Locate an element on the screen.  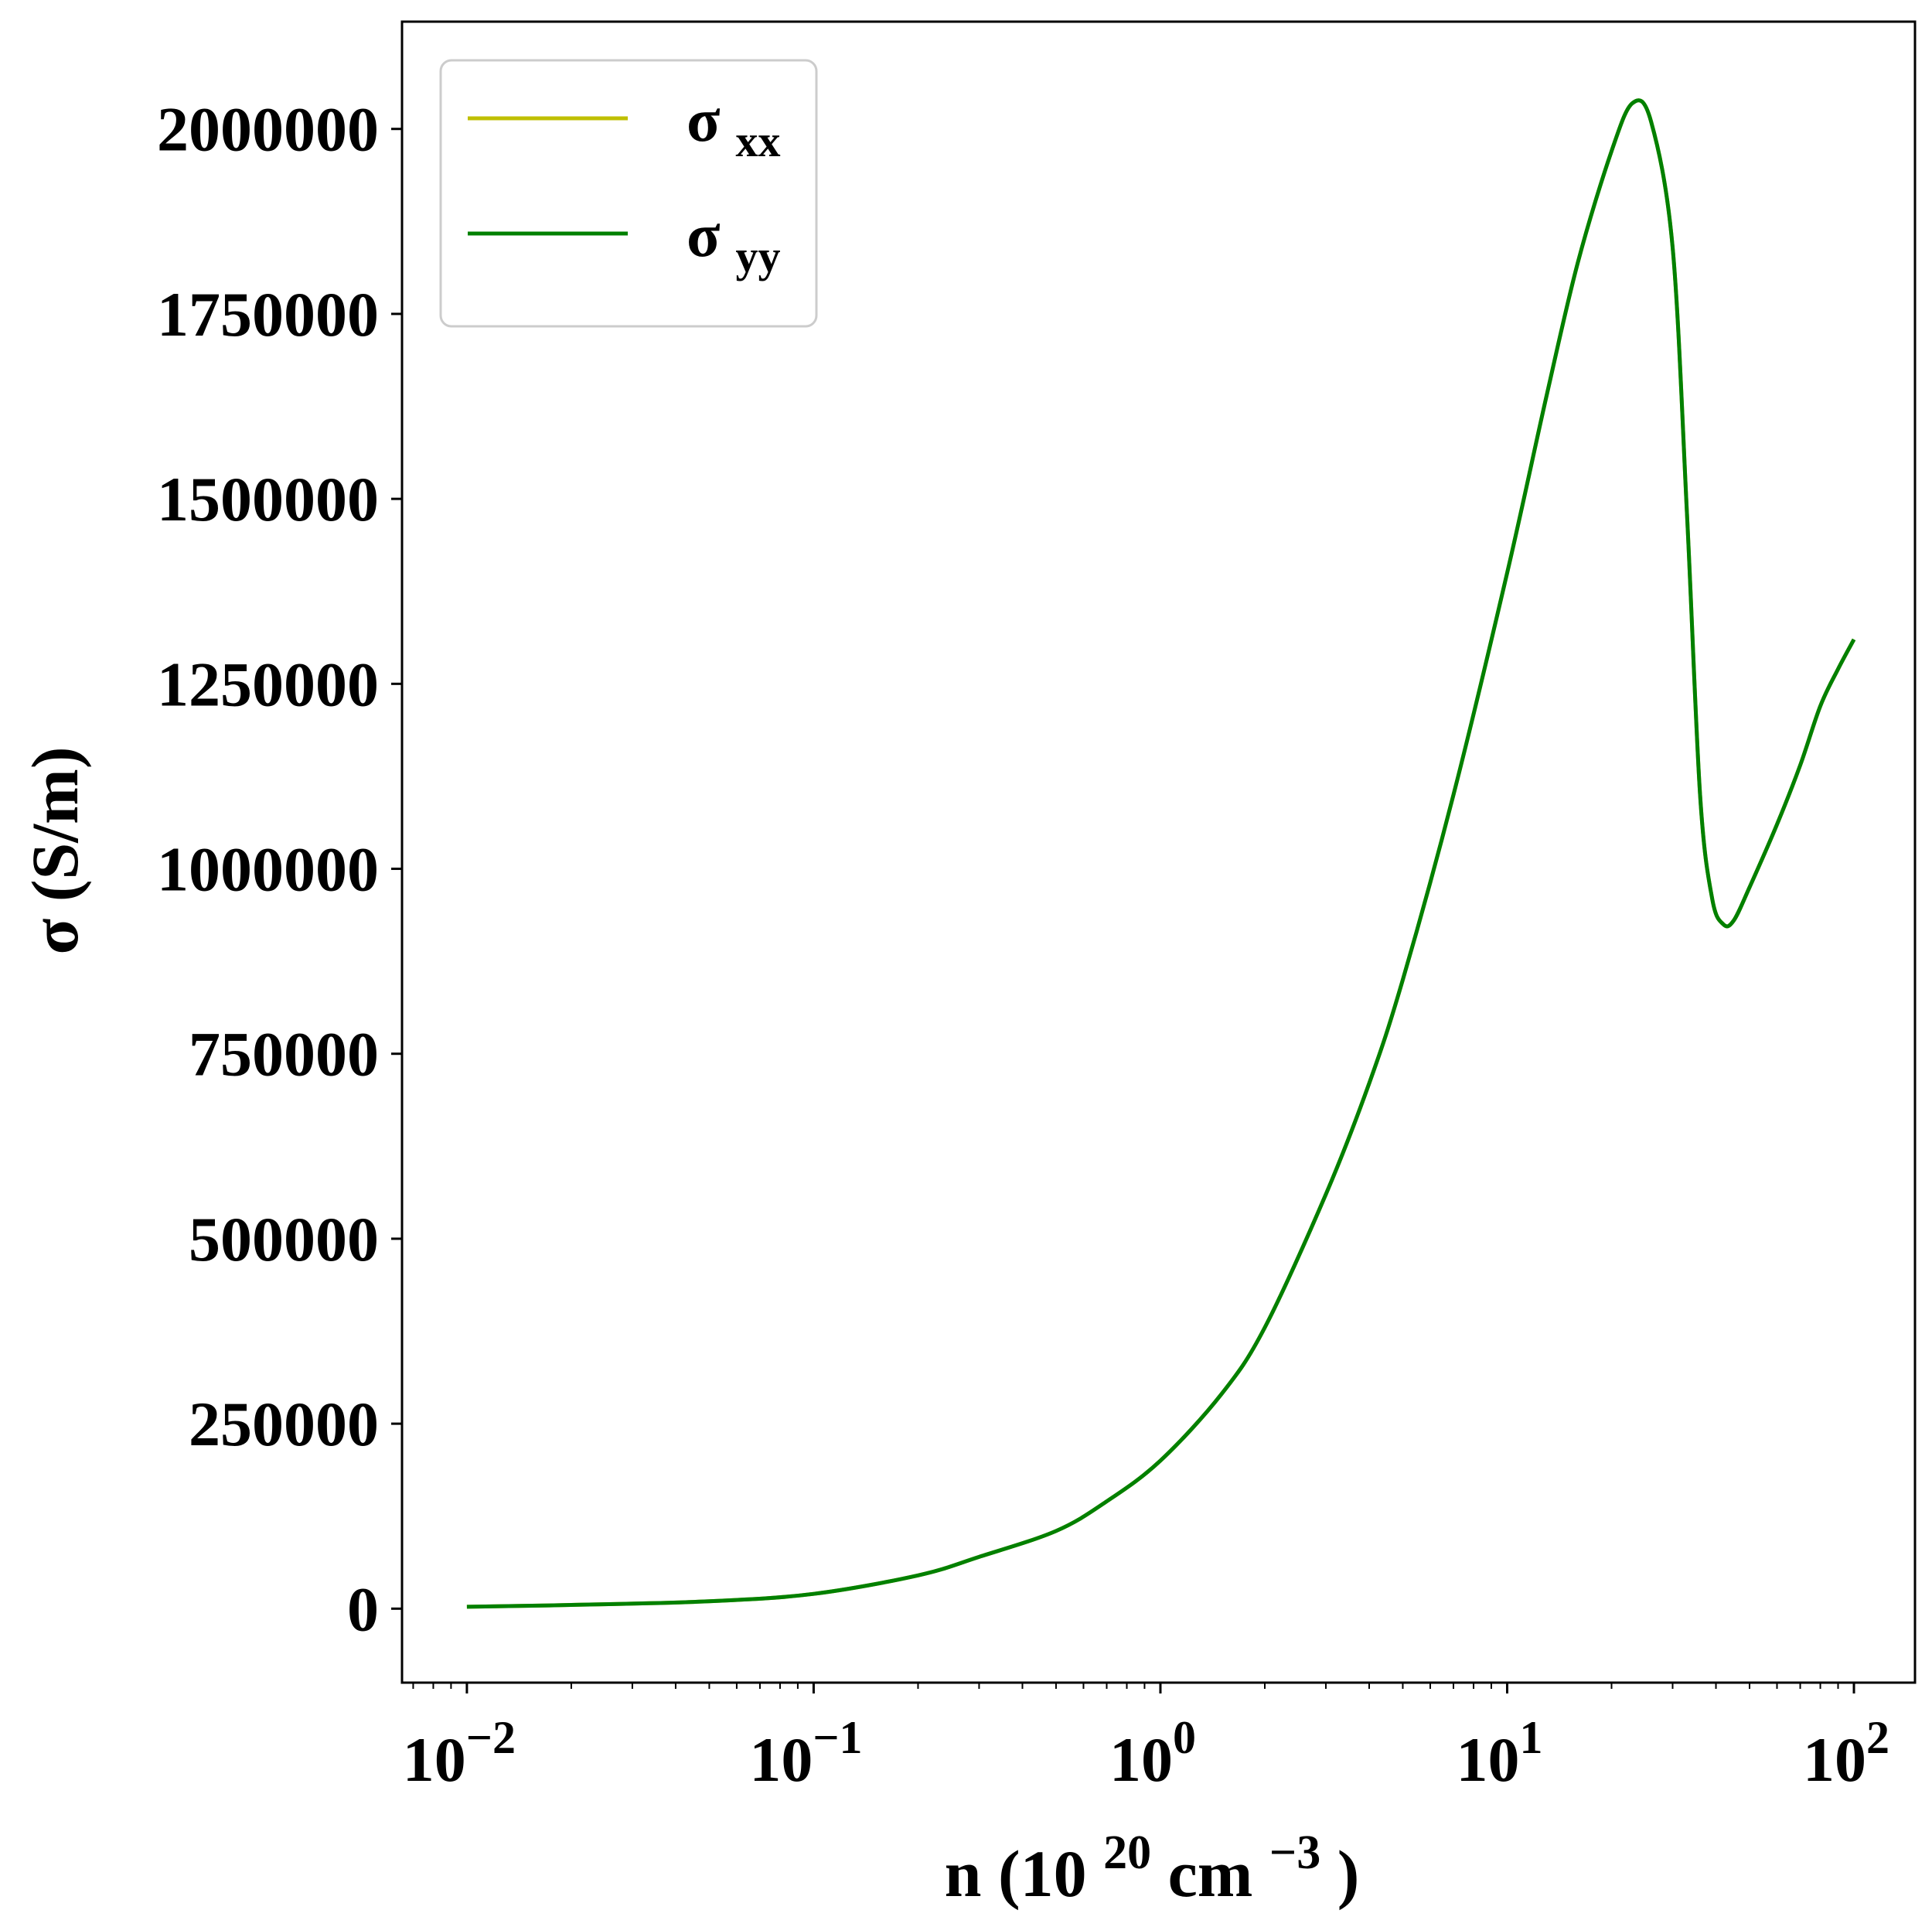
x-tick-label: 10⁻² is located at coordinates (460, 1753).